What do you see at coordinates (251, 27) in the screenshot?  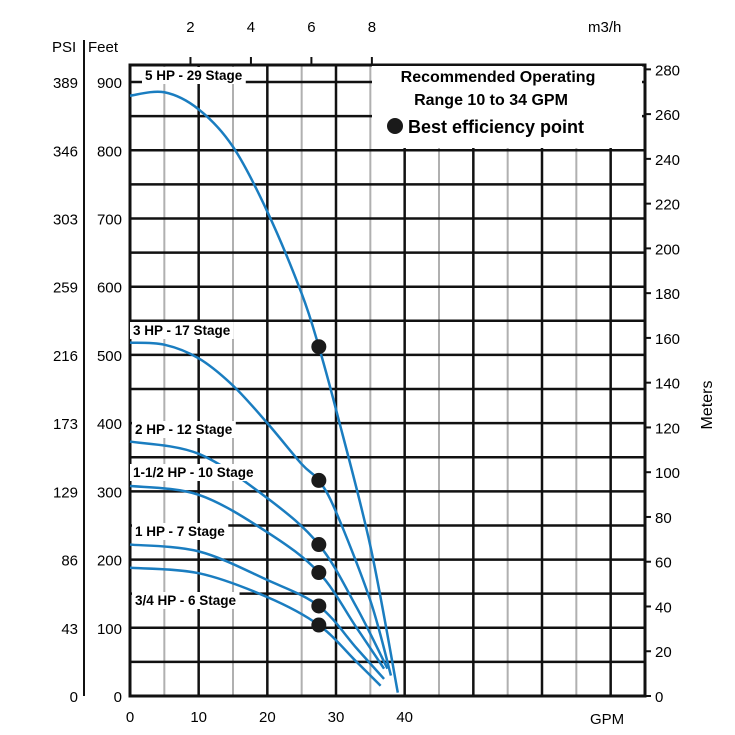 I see `top-tick-label: 4` at bounding box center [251, 27].